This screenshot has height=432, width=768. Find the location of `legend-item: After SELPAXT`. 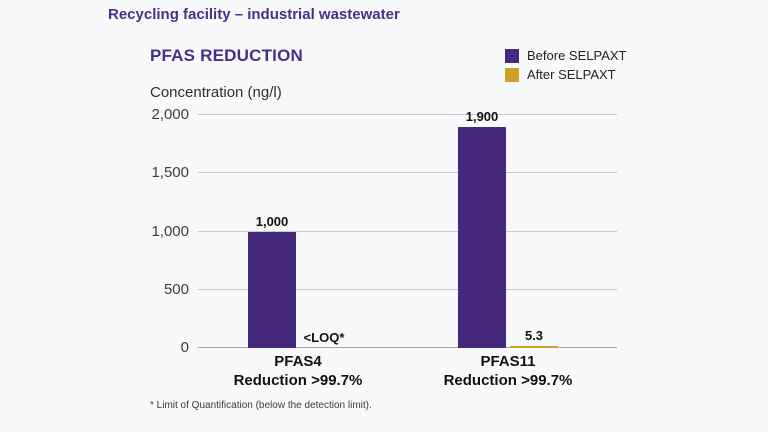

legend-item: After SELPAXT is located at coordinates (565, 74).